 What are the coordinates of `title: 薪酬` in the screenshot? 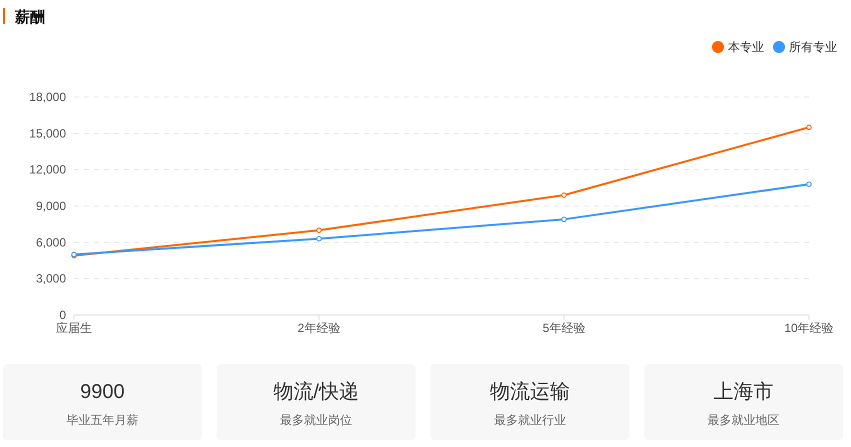 It's located at (30, 17).